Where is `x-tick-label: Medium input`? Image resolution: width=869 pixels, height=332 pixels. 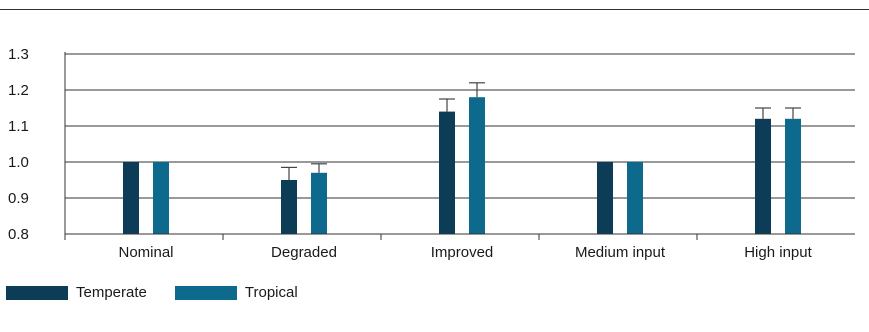 x-tick-label: Medium input is located at coordinates (620, 252).